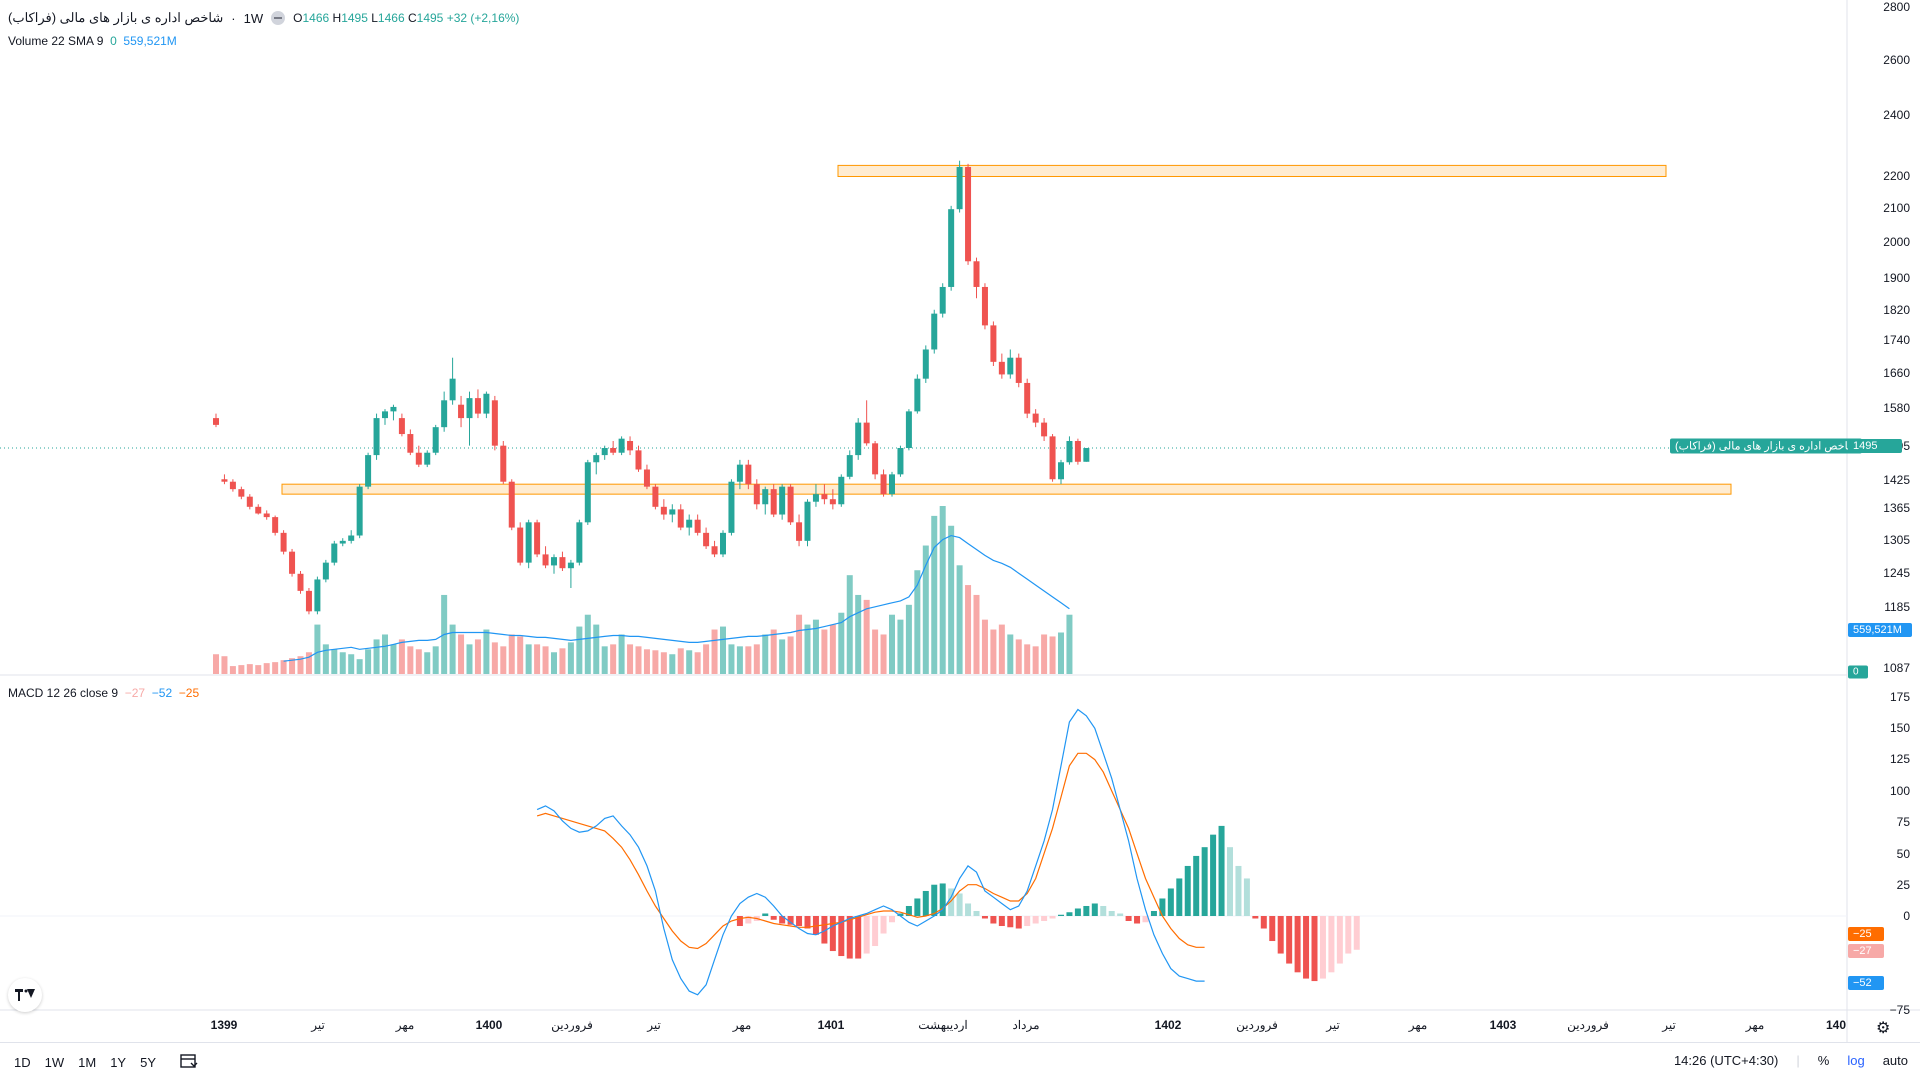 This screenshot has width=1920, height=1081. What do you see at coordinates (135, 693) in the screenshot?
I see `macd-hist-value: −27` at bounding box center [135, 693].